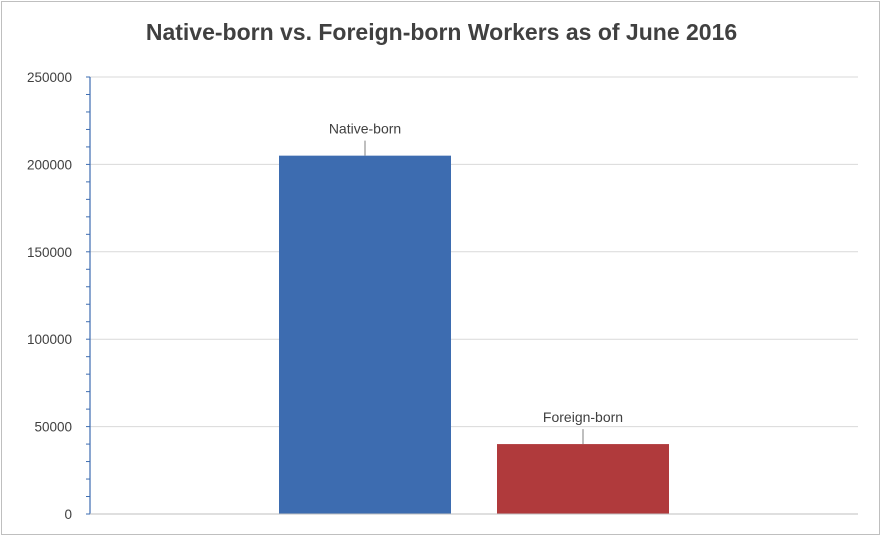  What do you see at coordinates (365, 129) in the screenshot?
I see `data-label: Native-born` at bounding box center [365, 129].